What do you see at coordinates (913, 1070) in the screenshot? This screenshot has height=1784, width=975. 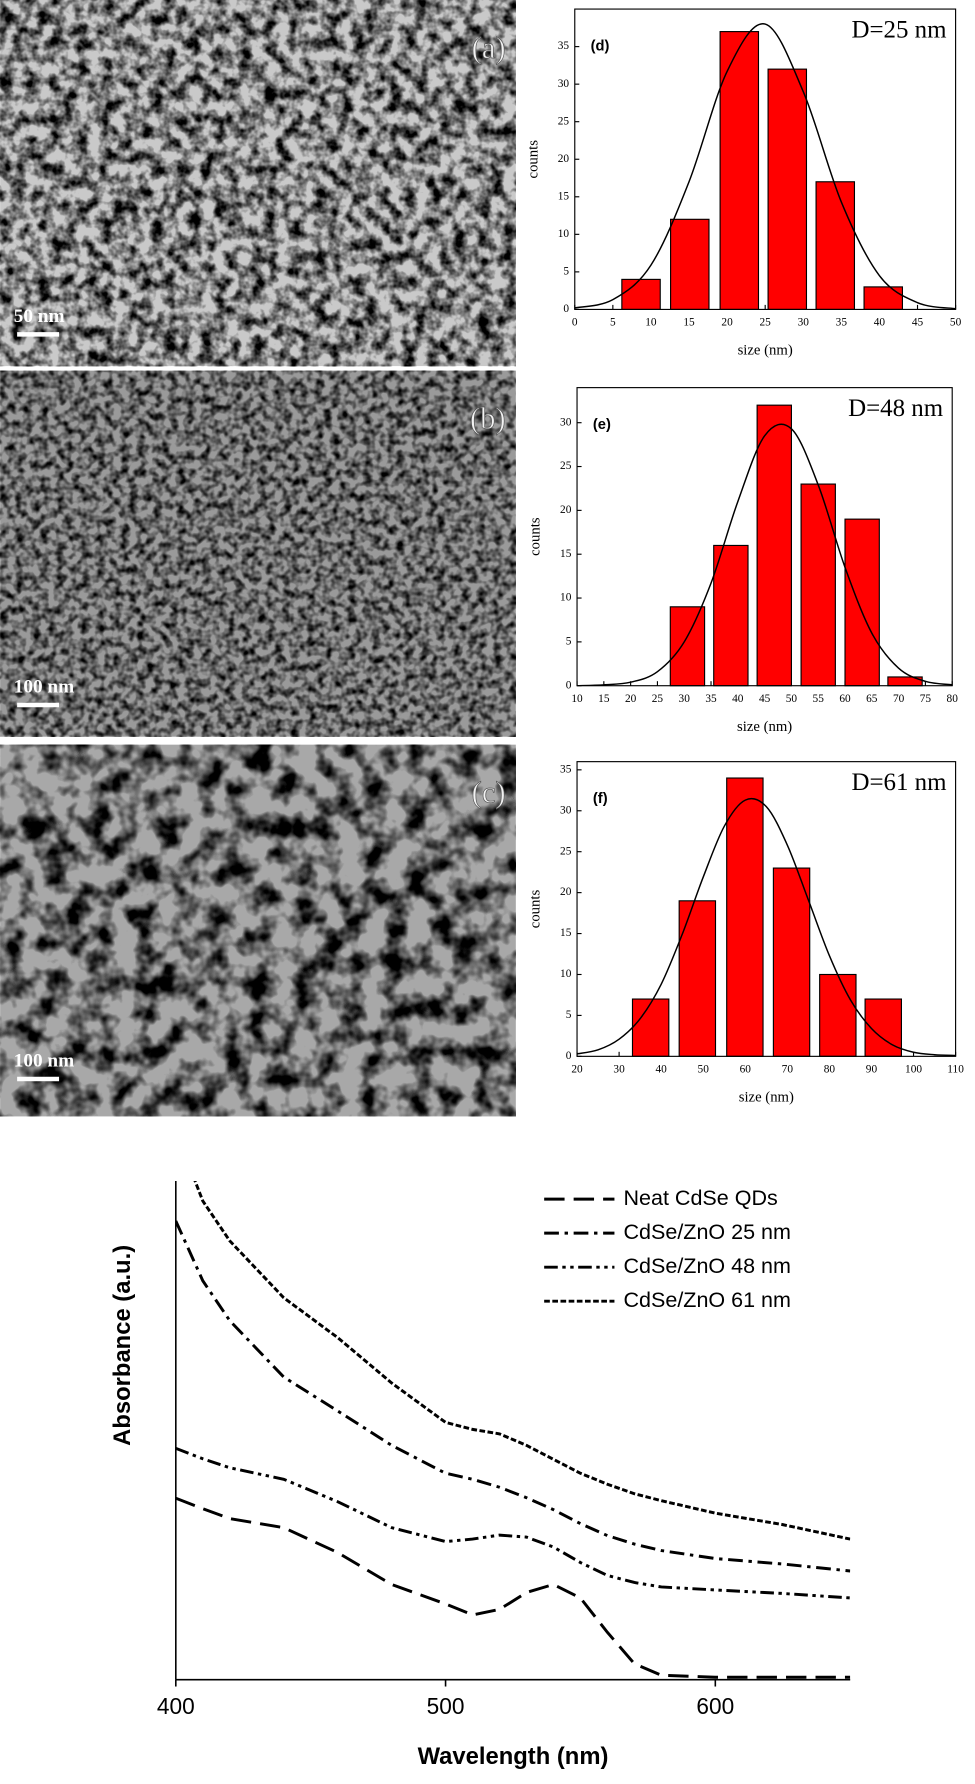 I see `x-tick-label: 100` at bounding box center [913, 1070].